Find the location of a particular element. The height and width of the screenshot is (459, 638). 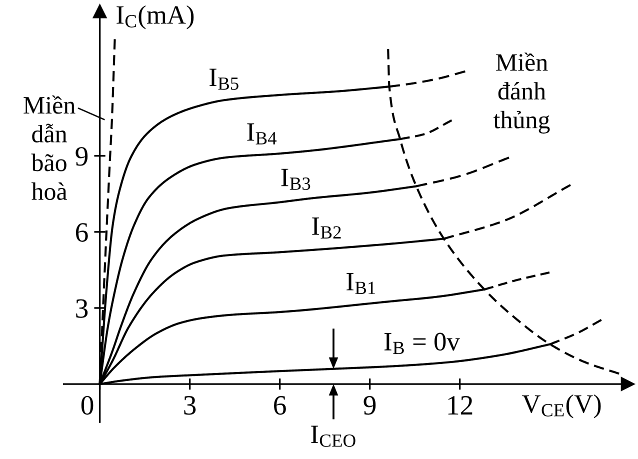

x-tick-label: 3 is located at coordinates (190, 405).